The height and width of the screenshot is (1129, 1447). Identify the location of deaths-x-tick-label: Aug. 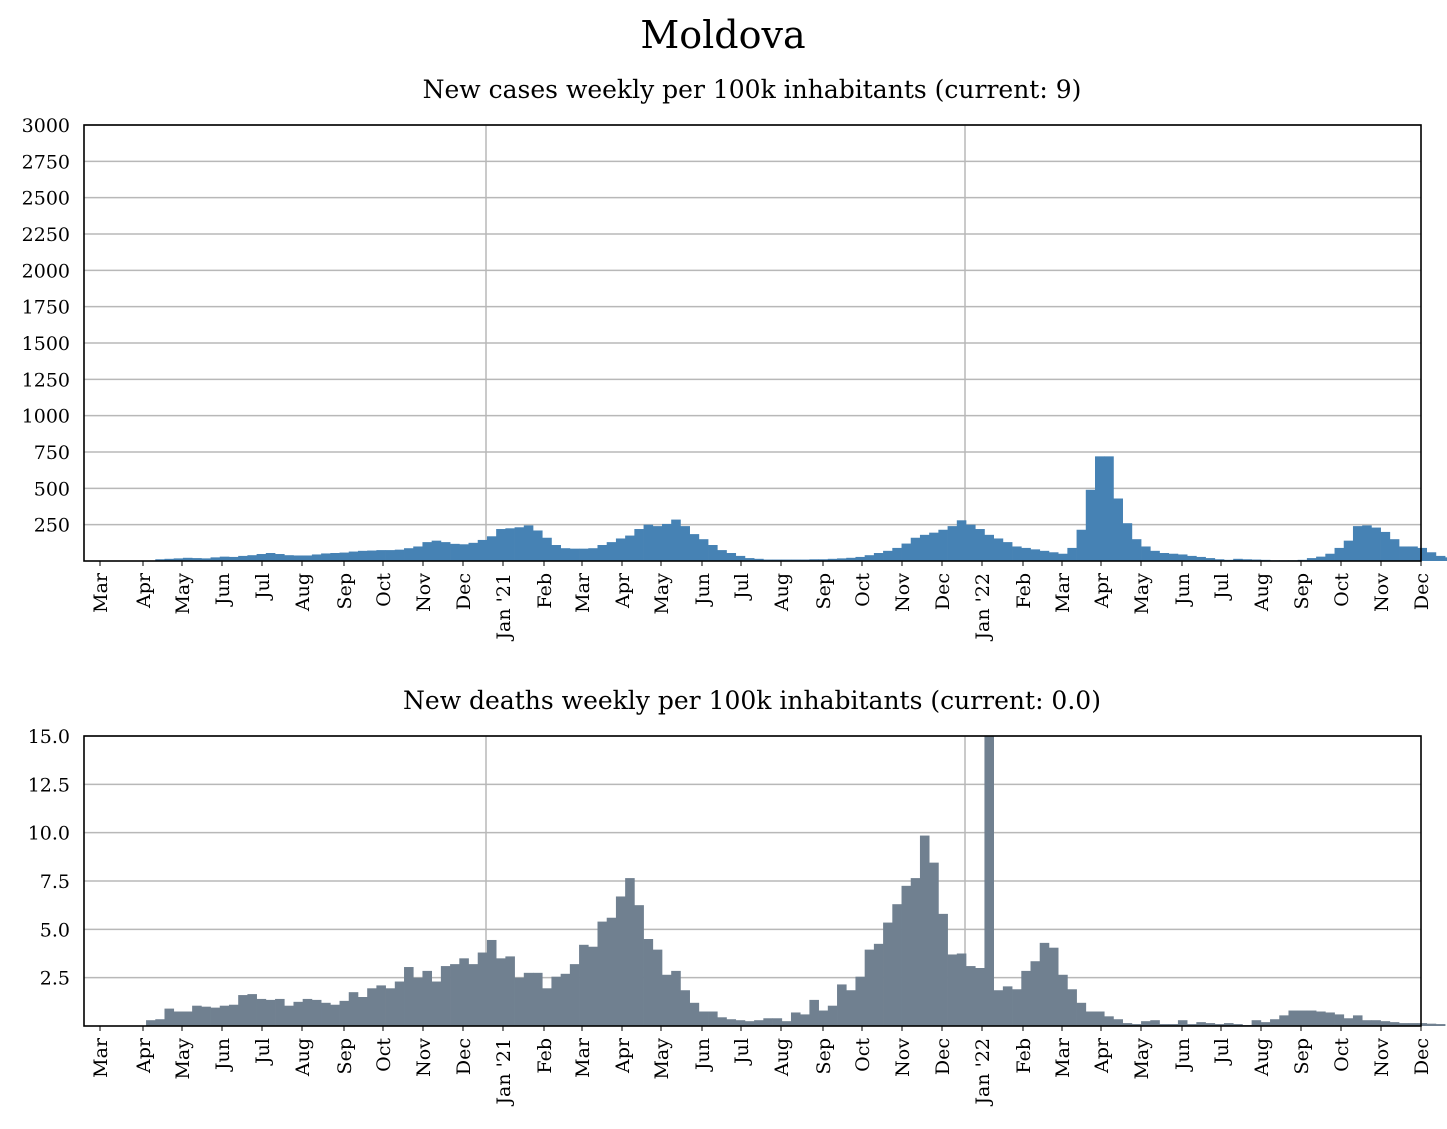
(303, 1057).